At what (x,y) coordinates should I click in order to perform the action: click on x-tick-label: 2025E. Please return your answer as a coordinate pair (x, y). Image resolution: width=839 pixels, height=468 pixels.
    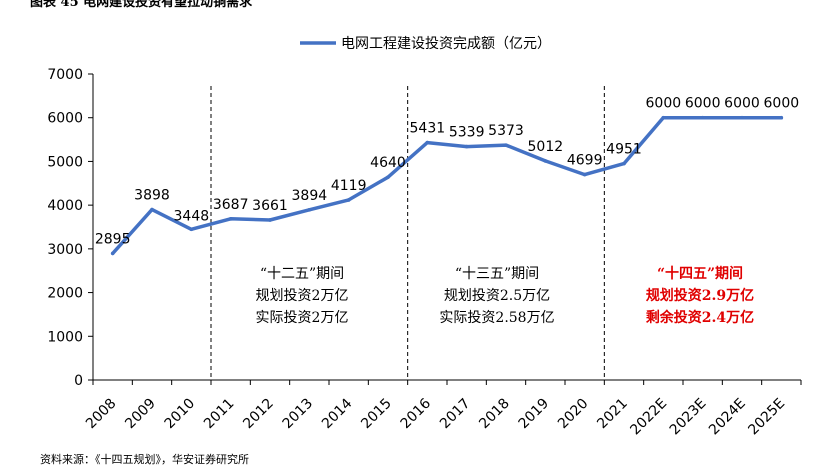
    Looking at the image, I should click on (766, 417).